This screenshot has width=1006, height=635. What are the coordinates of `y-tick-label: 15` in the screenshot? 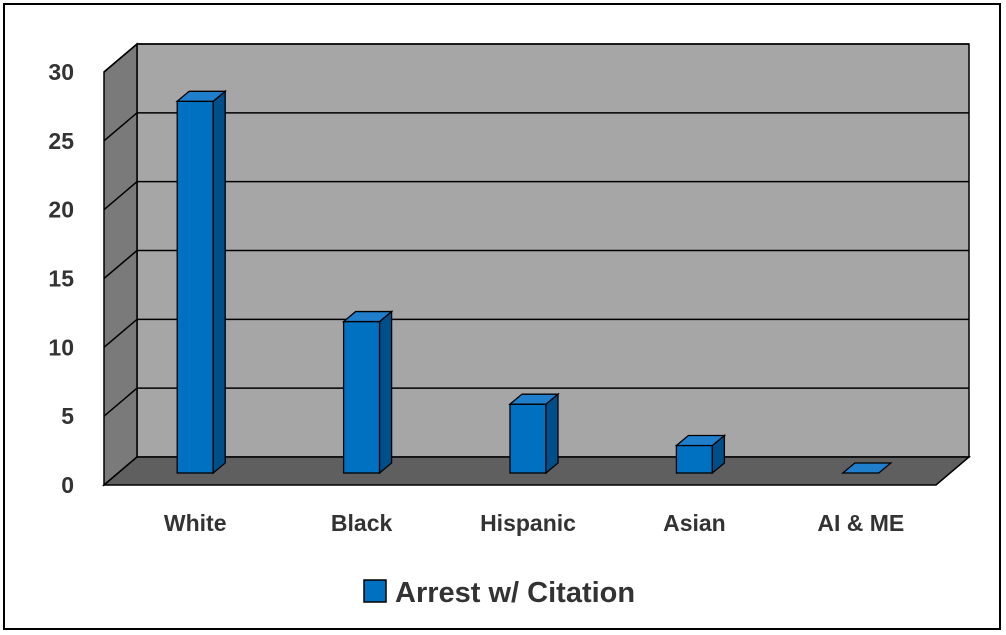 It's located at (61, 279).